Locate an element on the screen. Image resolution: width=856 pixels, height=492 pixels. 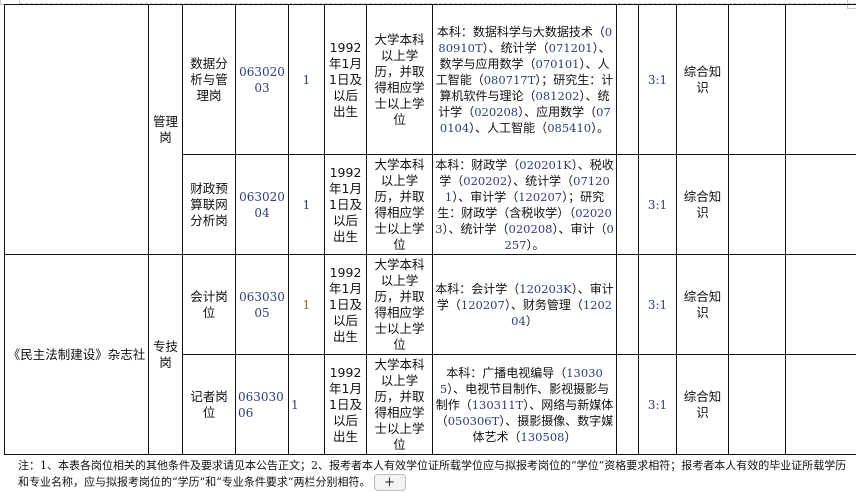
major-text: ）、摄影摄像、数字媒体艺术（ is located at coordinates (543, 428).